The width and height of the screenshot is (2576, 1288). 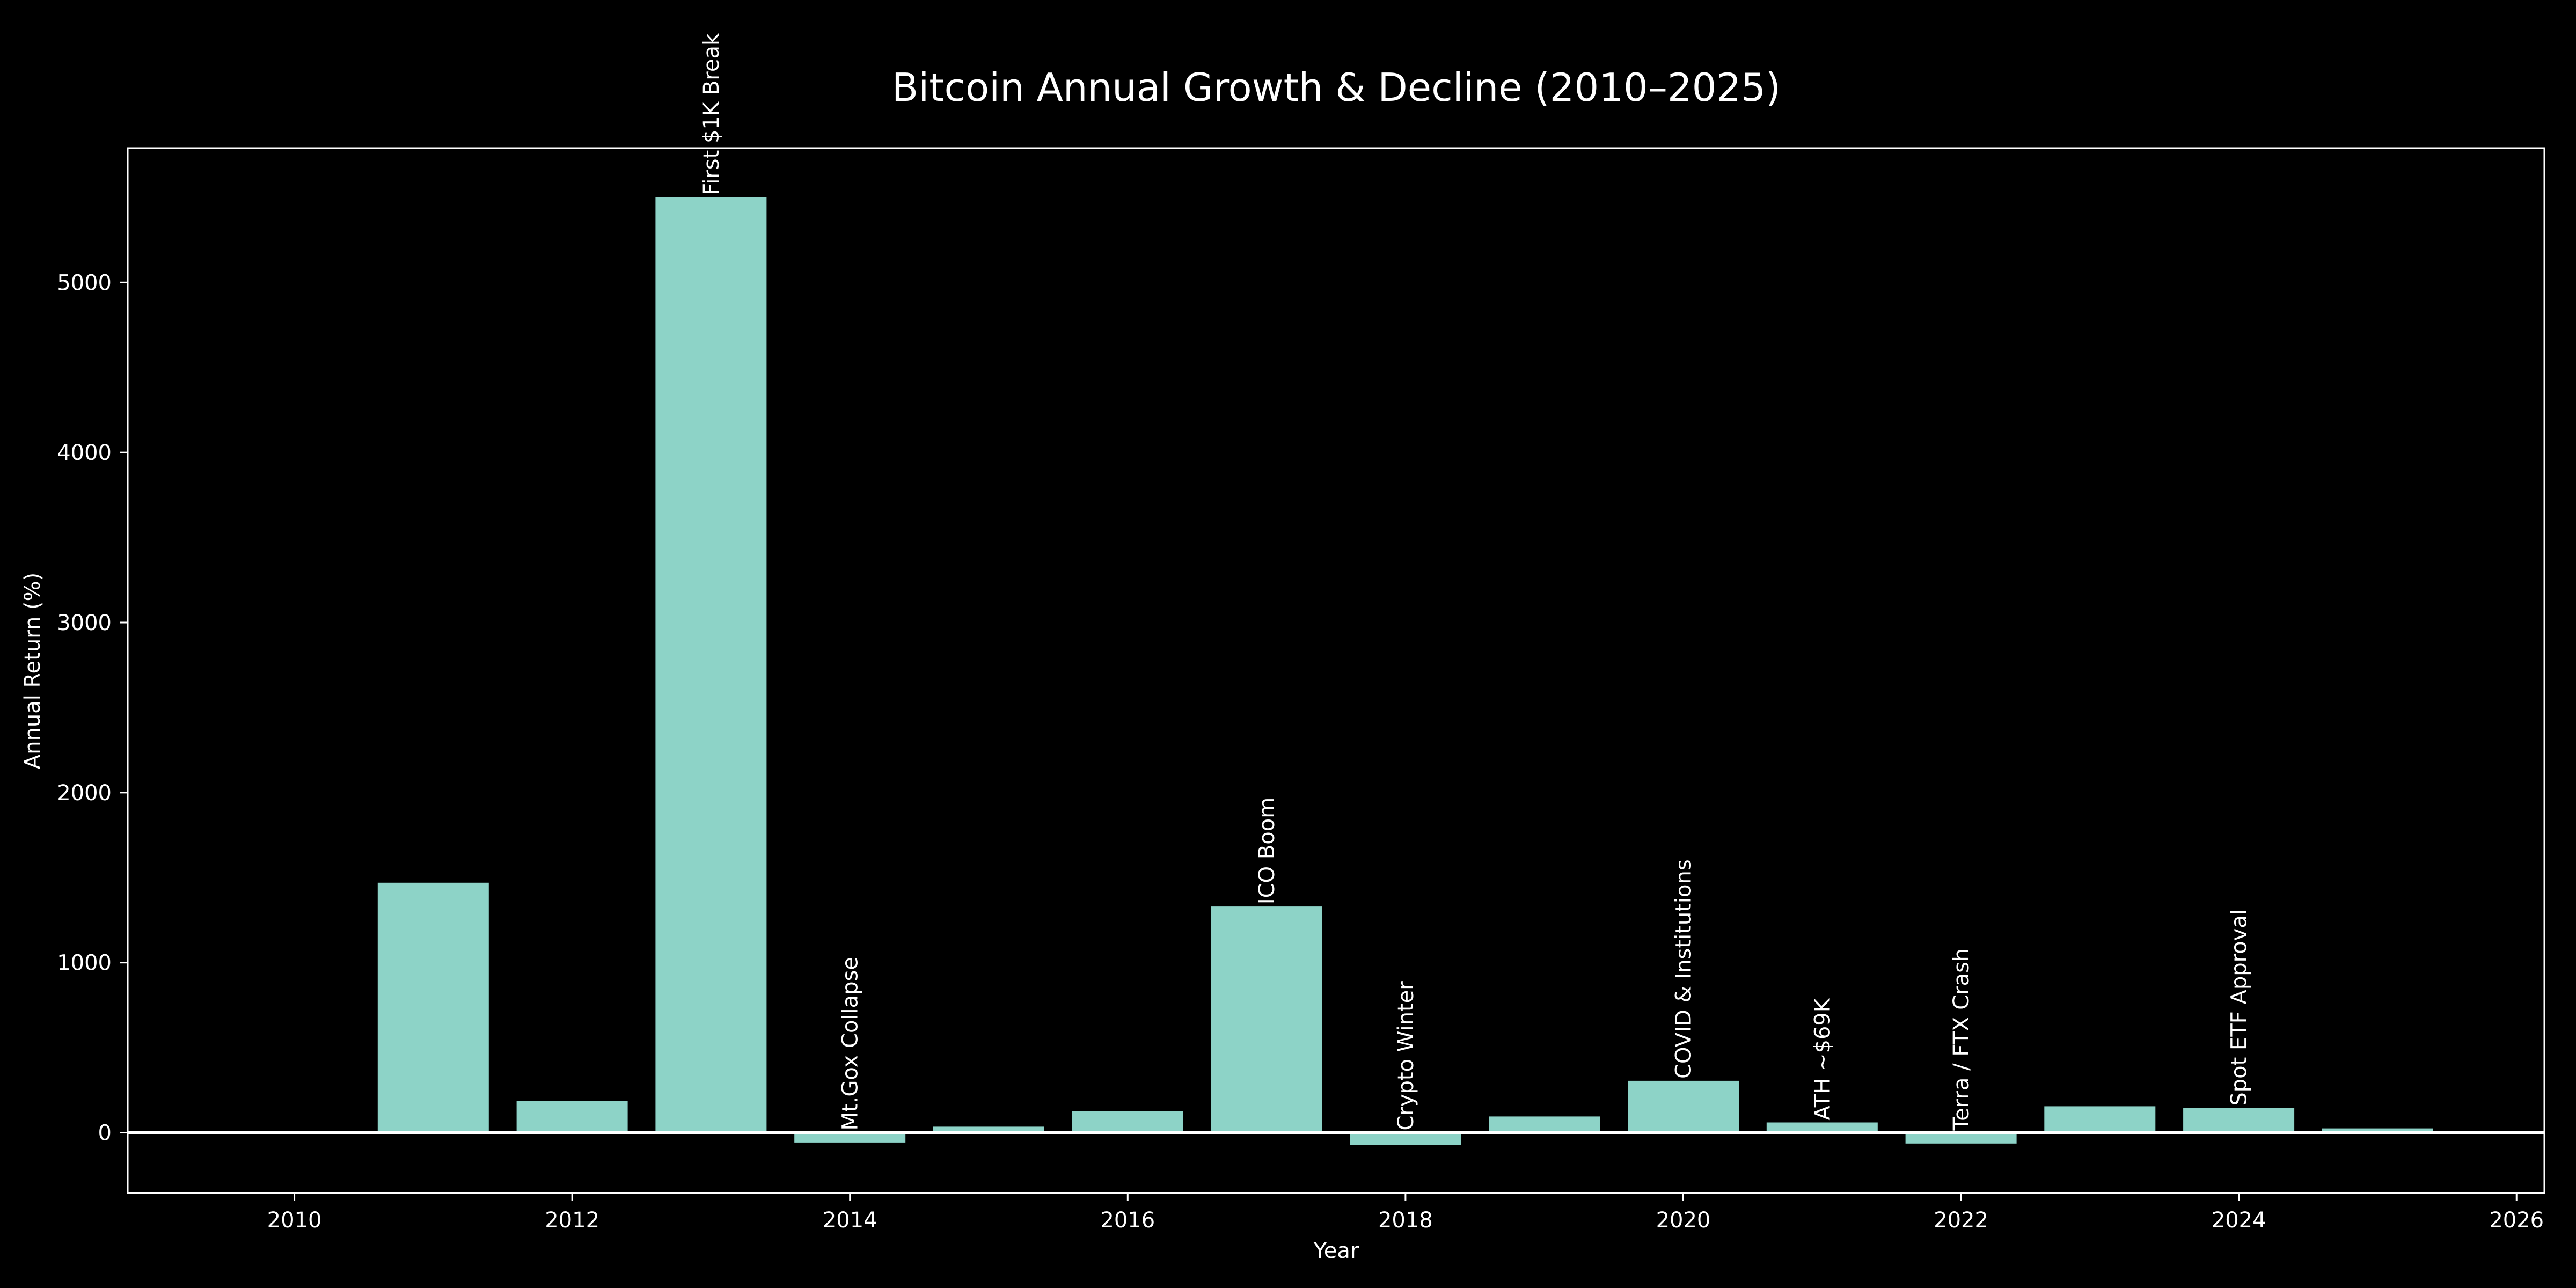 What do you see at coordinates (1127, 1122) in the screenshot?
I see `bar-2016` at bounding box center [1127, 1122].